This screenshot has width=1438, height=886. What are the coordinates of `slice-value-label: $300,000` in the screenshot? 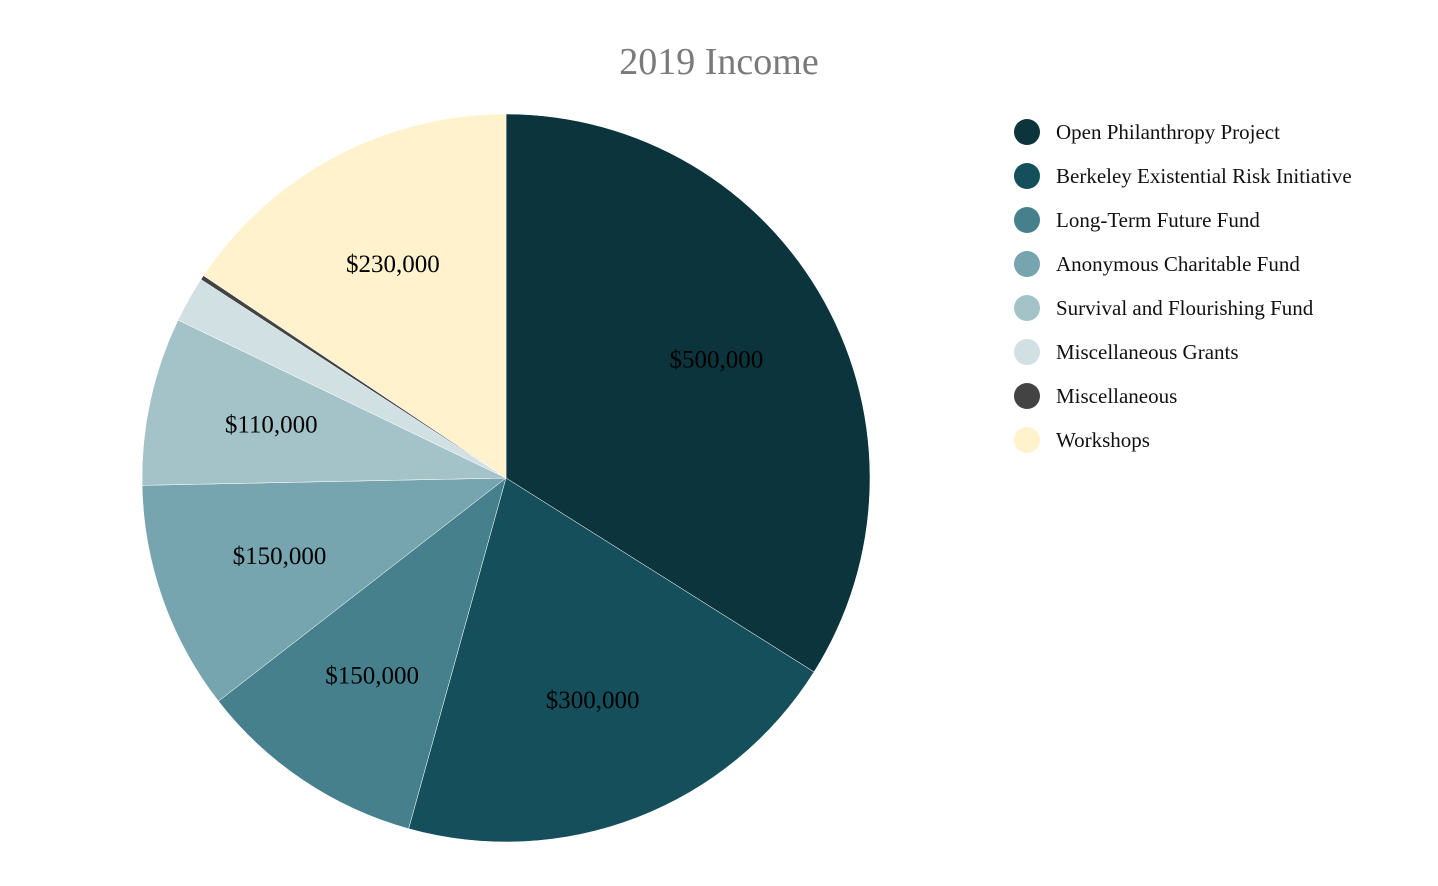 It's located at (593, 700).